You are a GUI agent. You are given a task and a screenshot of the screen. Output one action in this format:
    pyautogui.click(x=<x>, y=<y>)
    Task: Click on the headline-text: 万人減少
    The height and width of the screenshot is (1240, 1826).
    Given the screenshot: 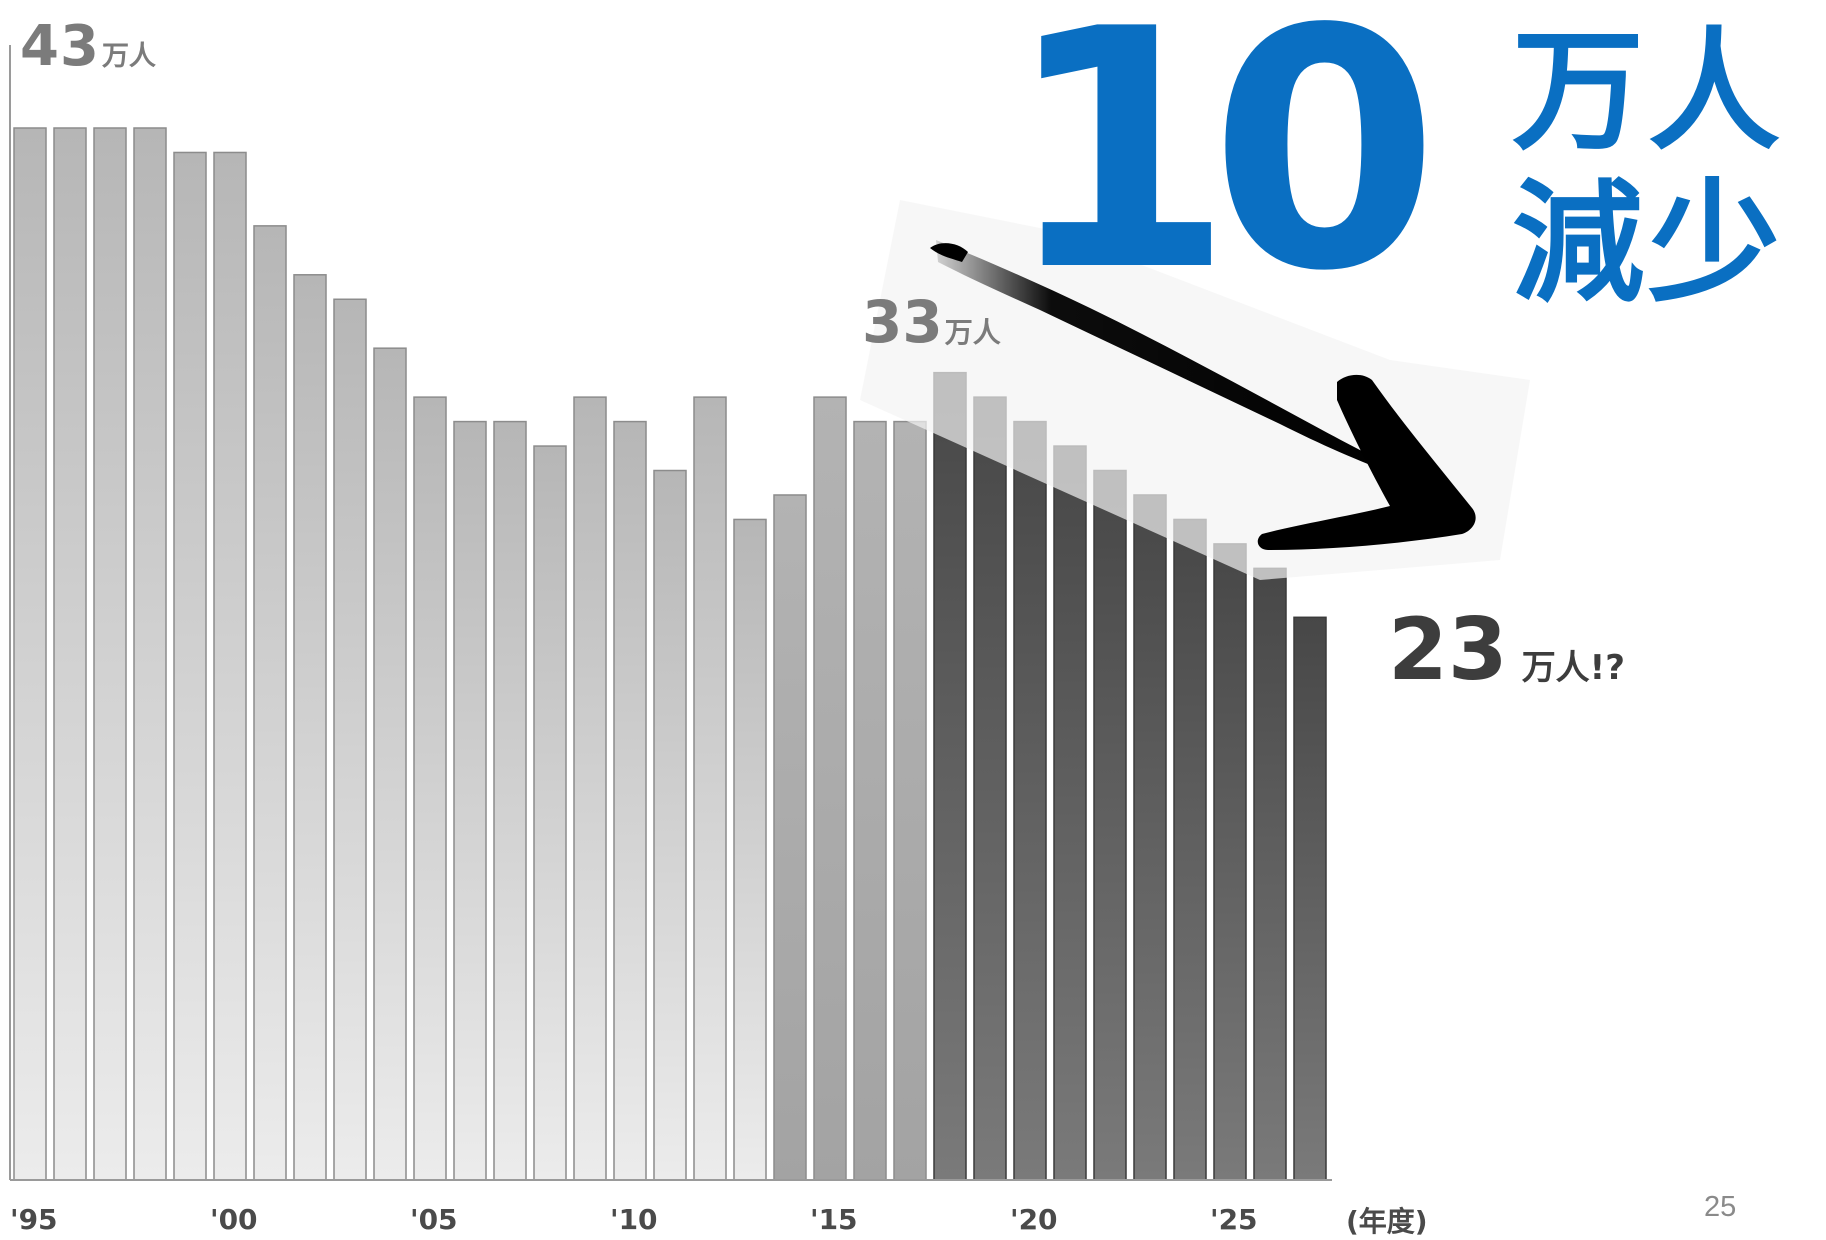 What is the action you would take?
    pyautogui.click(x=1648, y=168)
    